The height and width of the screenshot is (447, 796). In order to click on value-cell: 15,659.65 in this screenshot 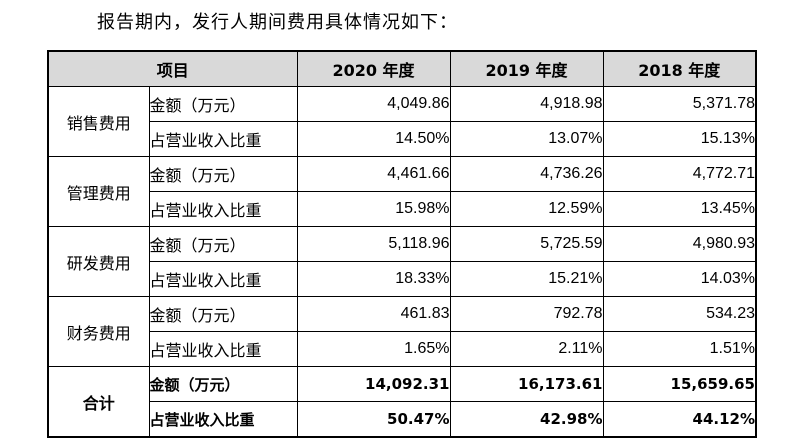, I will do `click(679, 384)`.